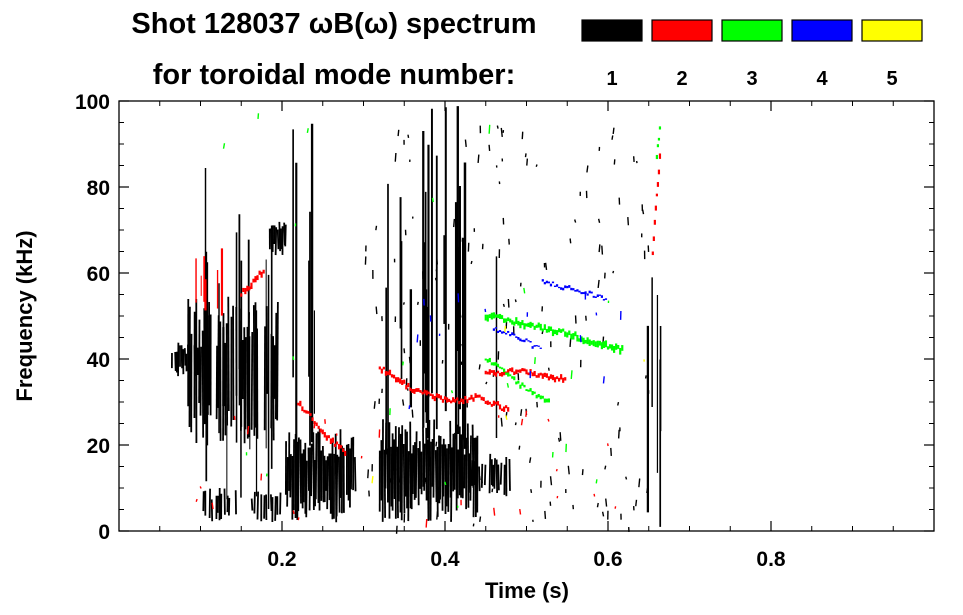  What do you see at coordinates (104, 532) in the screenshot?
I see `y-tick-label: 0` at bounding box center [104, 532].